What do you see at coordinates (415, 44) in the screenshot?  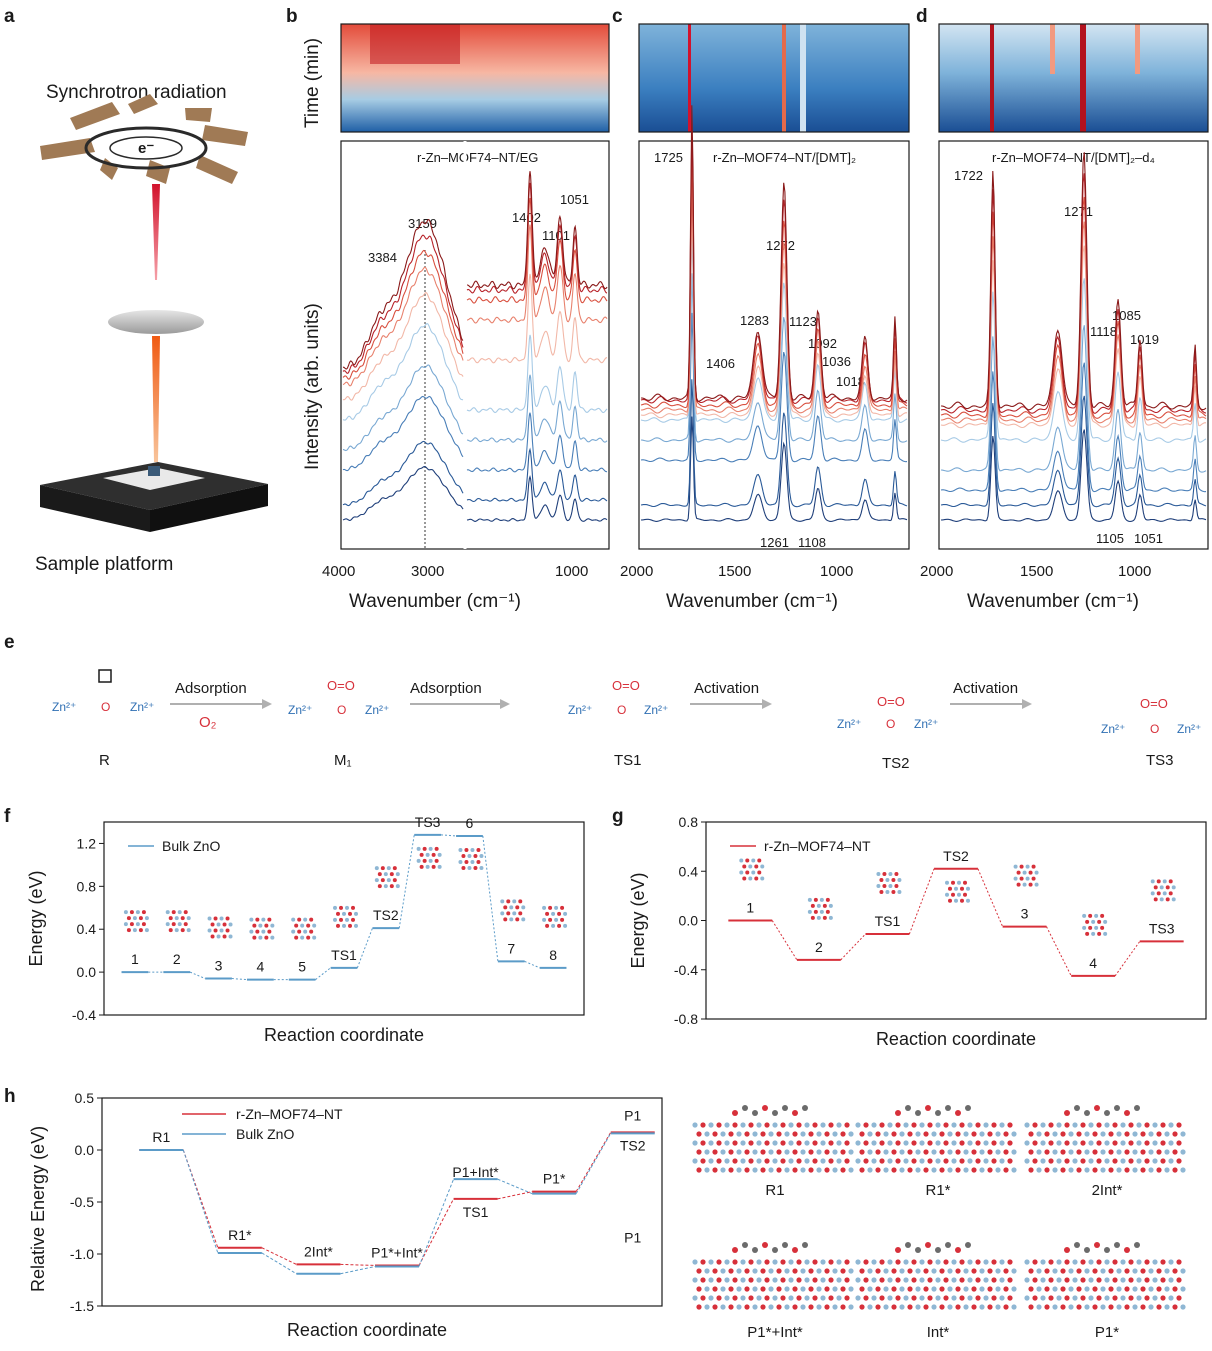 I see `heatmap-b-hotspot` at bounding box center [415, 44].